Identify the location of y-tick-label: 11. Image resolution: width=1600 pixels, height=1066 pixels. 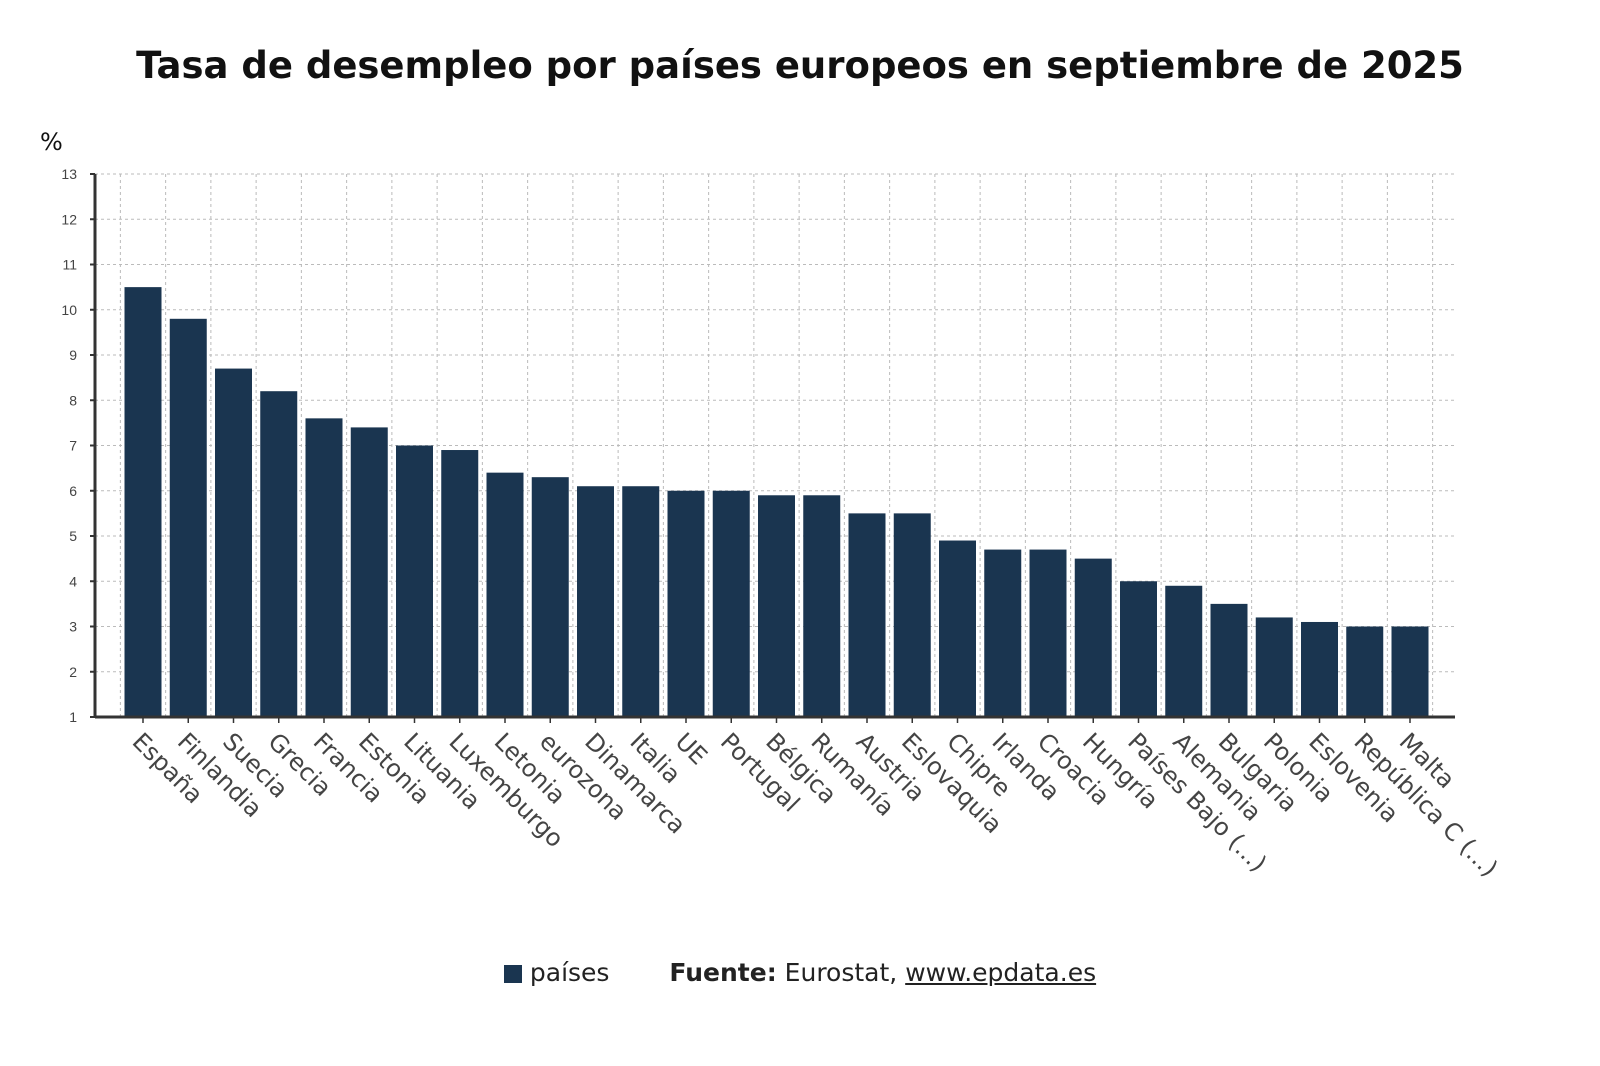
(69, 265).